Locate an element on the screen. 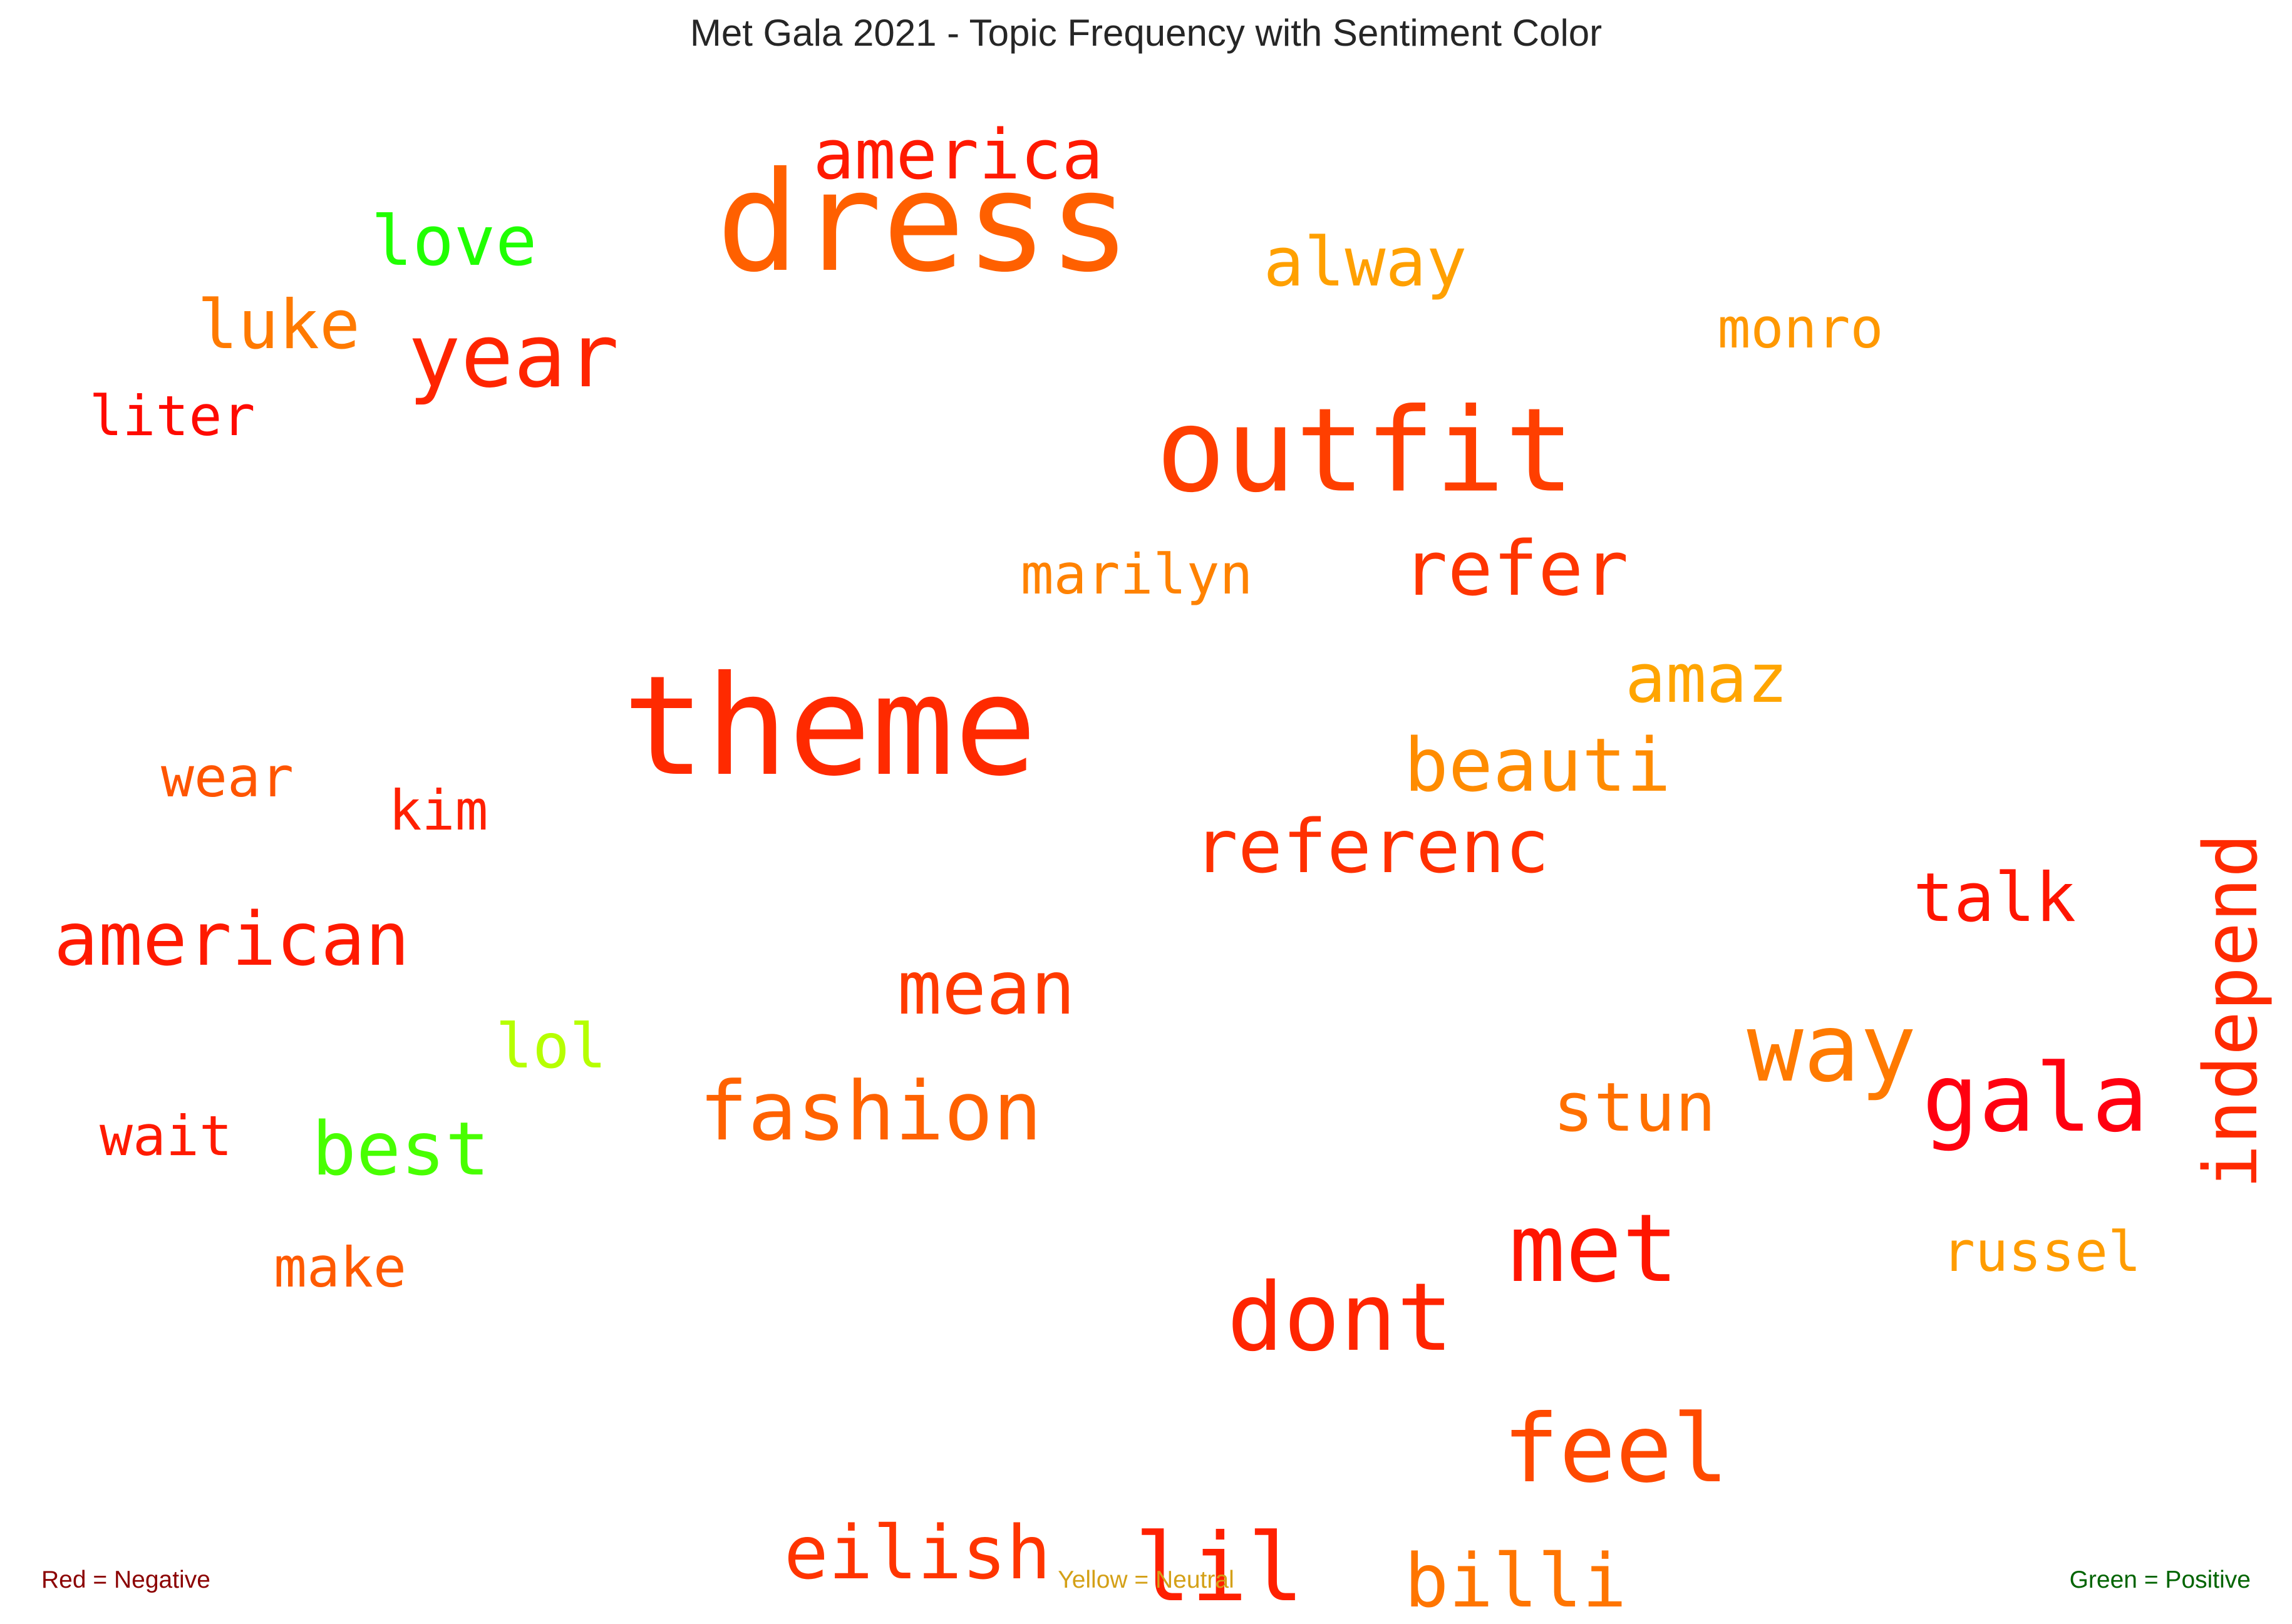  word-american: american is located at coordinates (231, 939).